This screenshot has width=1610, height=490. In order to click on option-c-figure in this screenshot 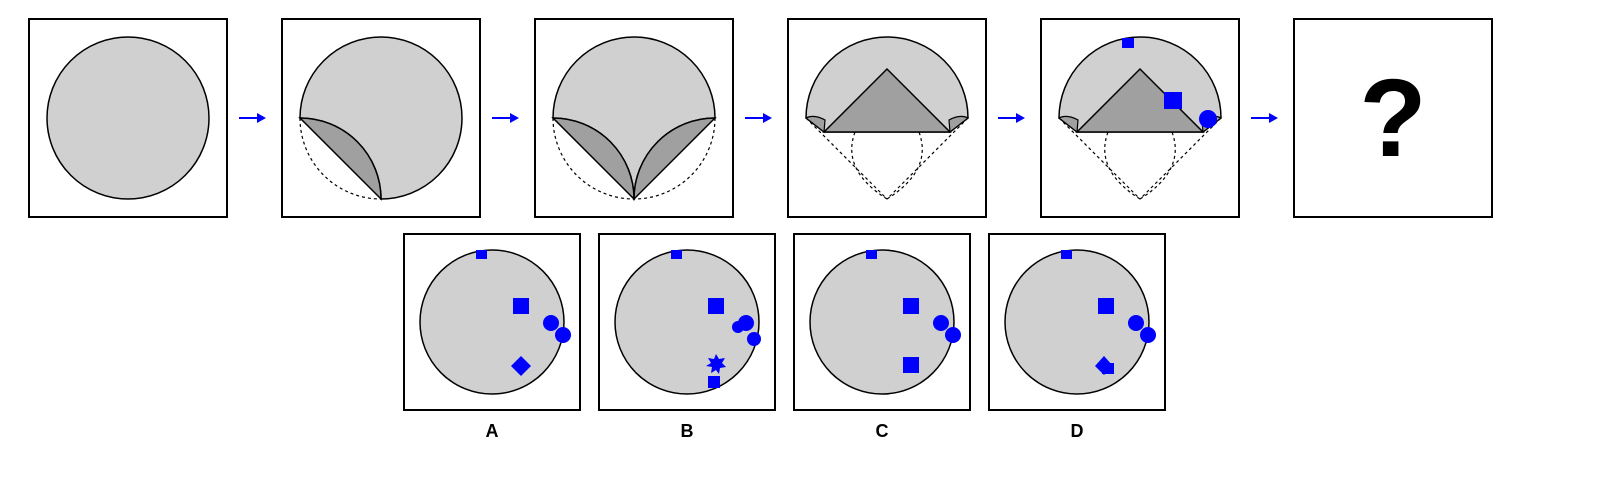, I will do `click(885, 322)`.